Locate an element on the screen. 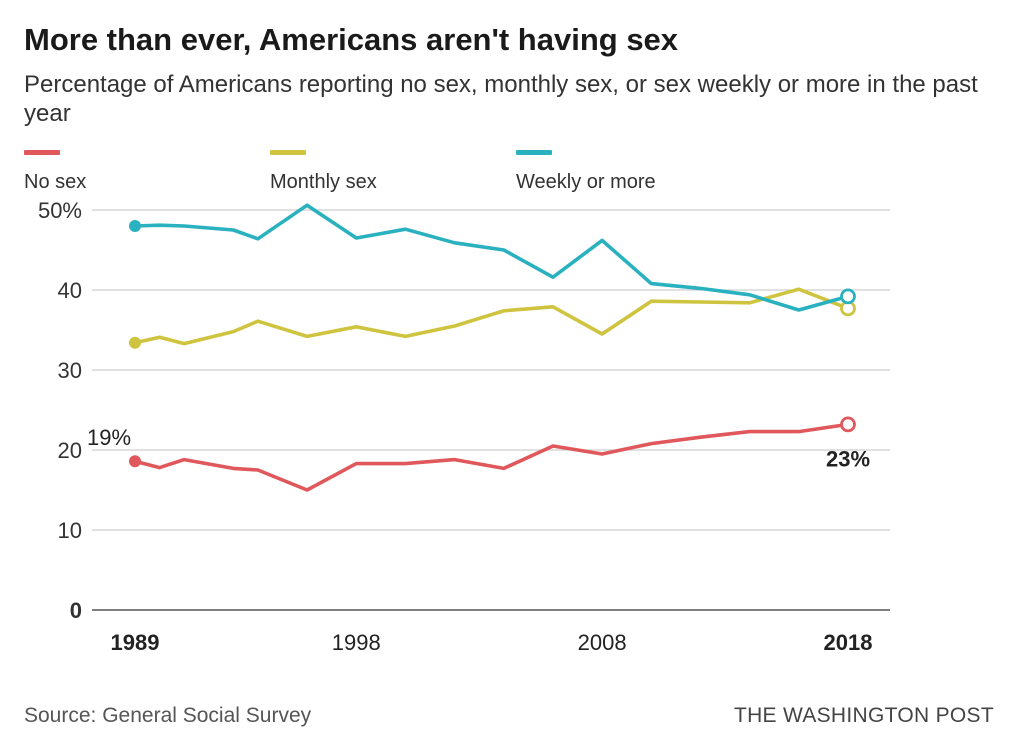 The height and width of the screenshot is (750, 1018). source-note: Source: General Social Survey is located at coordinates (168, 715).